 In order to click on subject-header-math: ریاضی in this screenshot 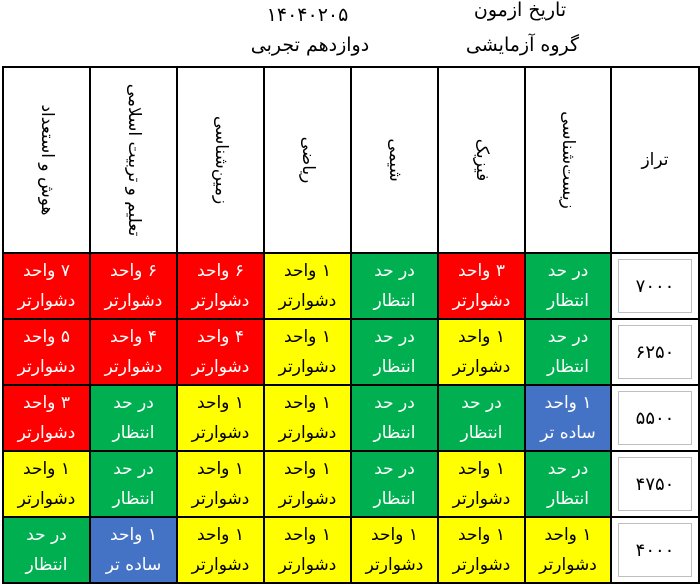, I will do `click(307, 160)`.